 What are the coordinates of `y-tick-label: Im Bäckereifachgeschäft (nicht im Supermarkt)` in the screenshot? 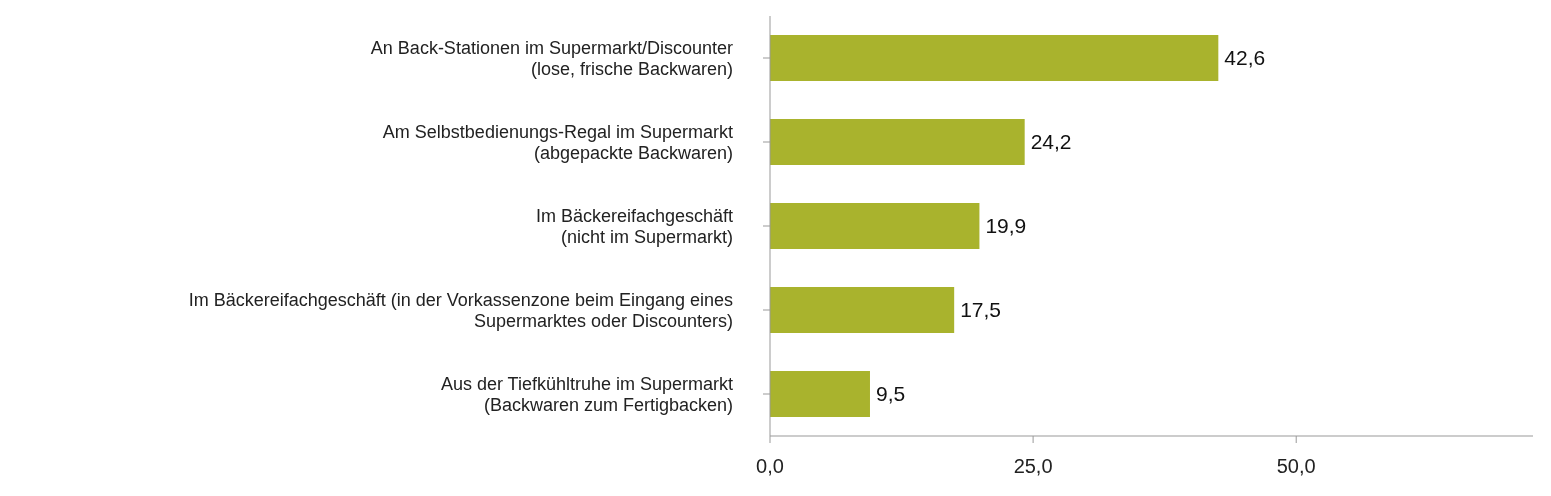 It's located at (634, 226).